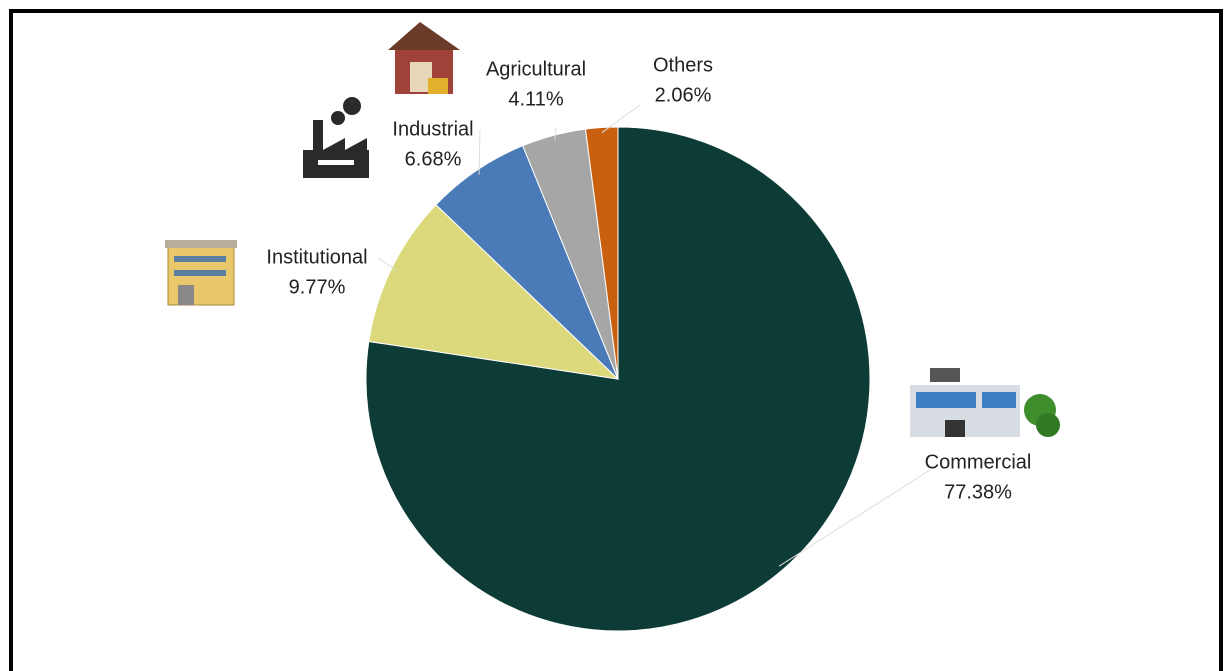 This screenshot has width=1232, height=671. Describe the element at coordinates (536, 69) in the screenshot. I see `slice-label: Agricultural` at that location.